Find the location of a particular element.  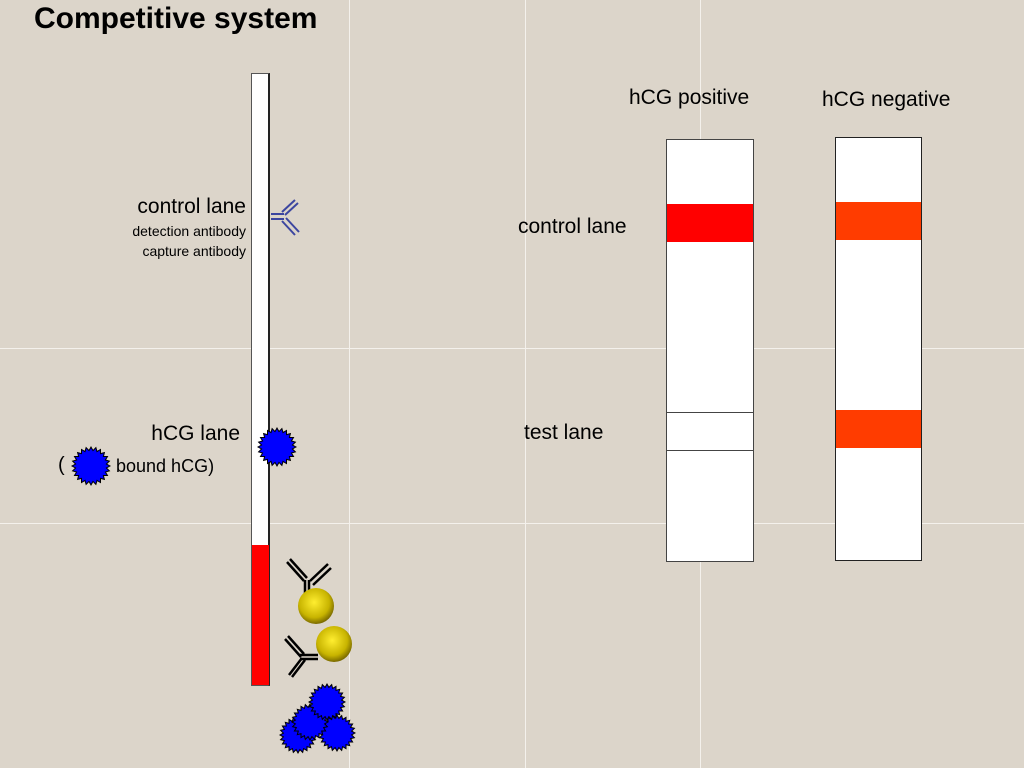

capture-antibody-label: capture antibody is located at coordinates (194, 251).